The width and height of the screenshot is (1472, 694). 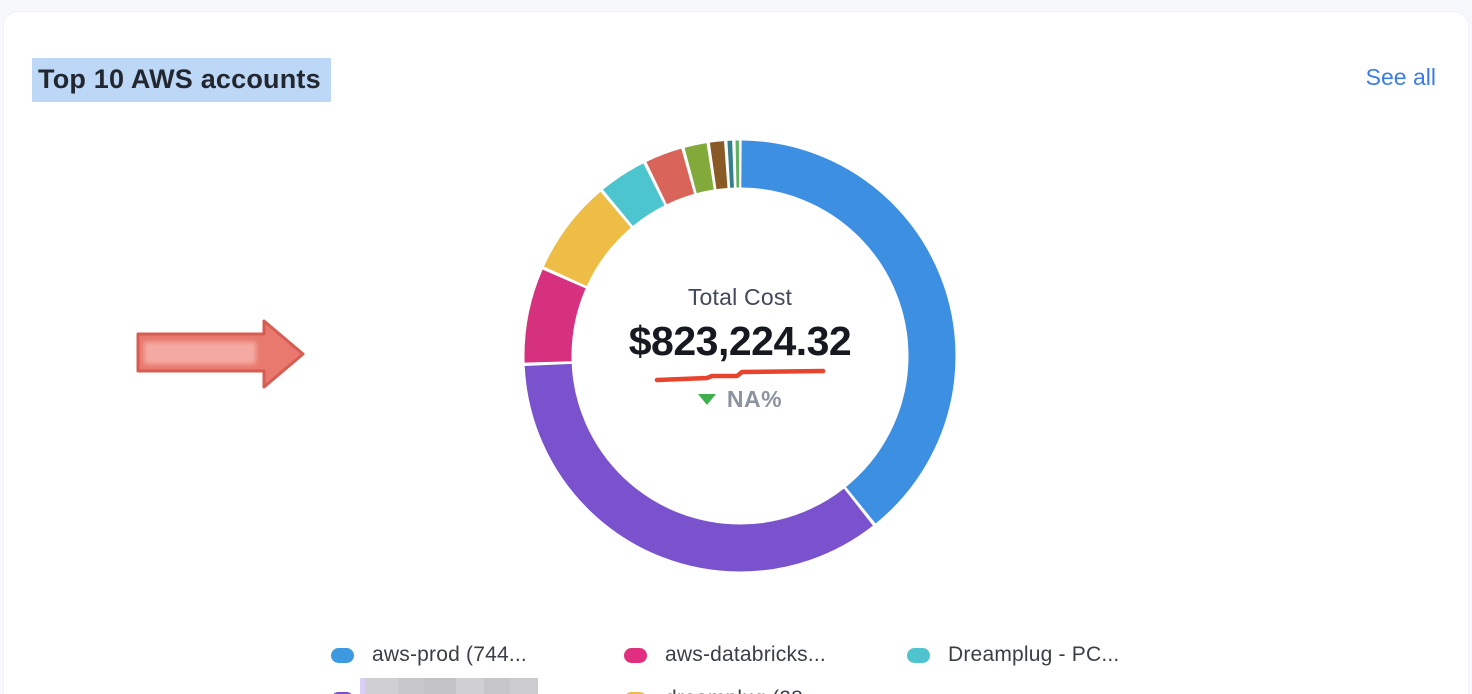 I want to click on legend-item-redacted, so click(x=342, y=690).